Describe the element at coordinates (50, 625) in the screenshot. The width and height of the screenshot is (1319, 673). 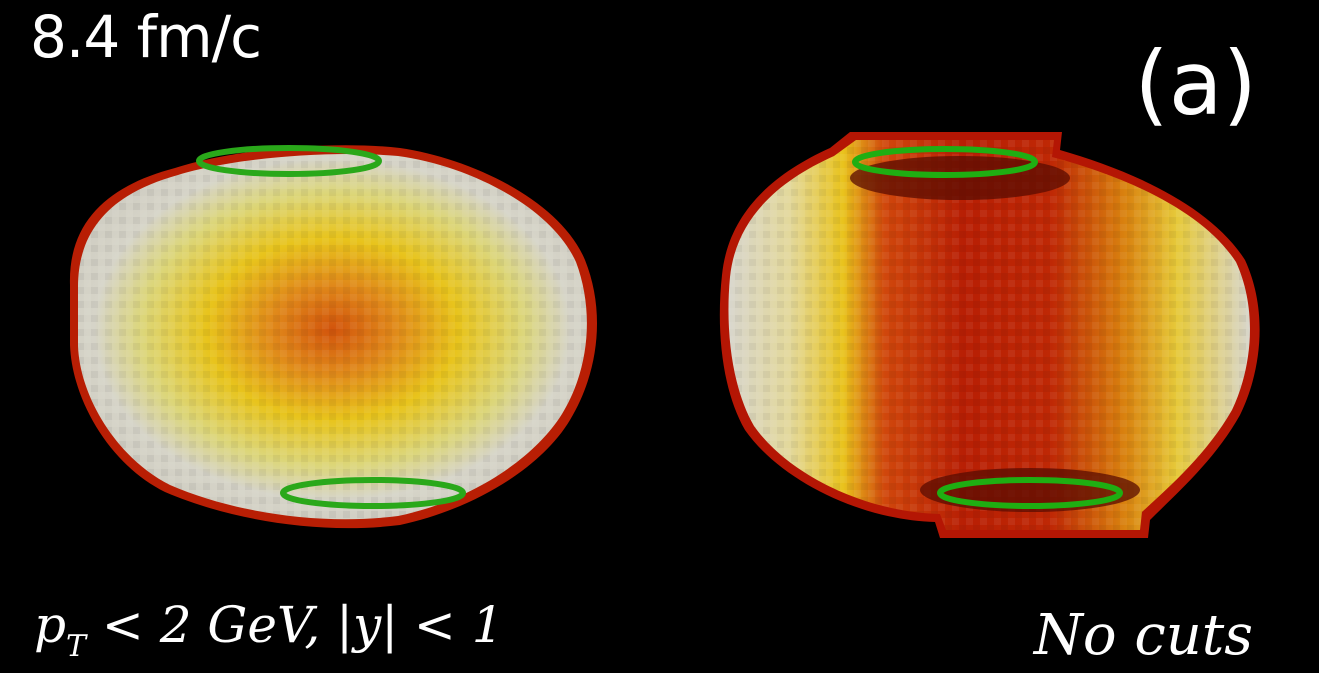
I see `caption-momentum-symbol: p` at that location.